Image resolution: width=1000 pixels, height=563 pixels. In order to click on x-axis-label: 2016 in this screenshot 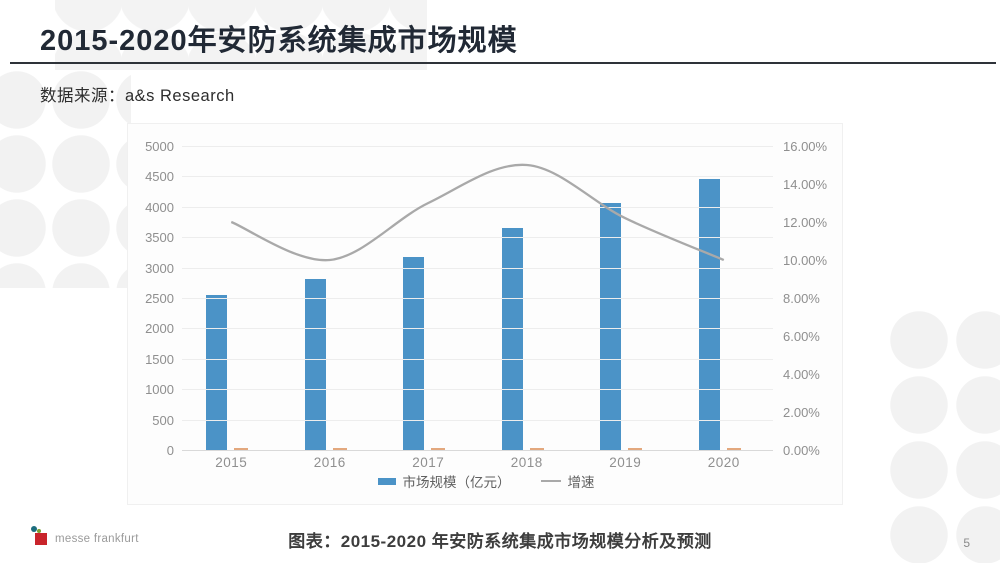, I will do `click(329, 462)`.